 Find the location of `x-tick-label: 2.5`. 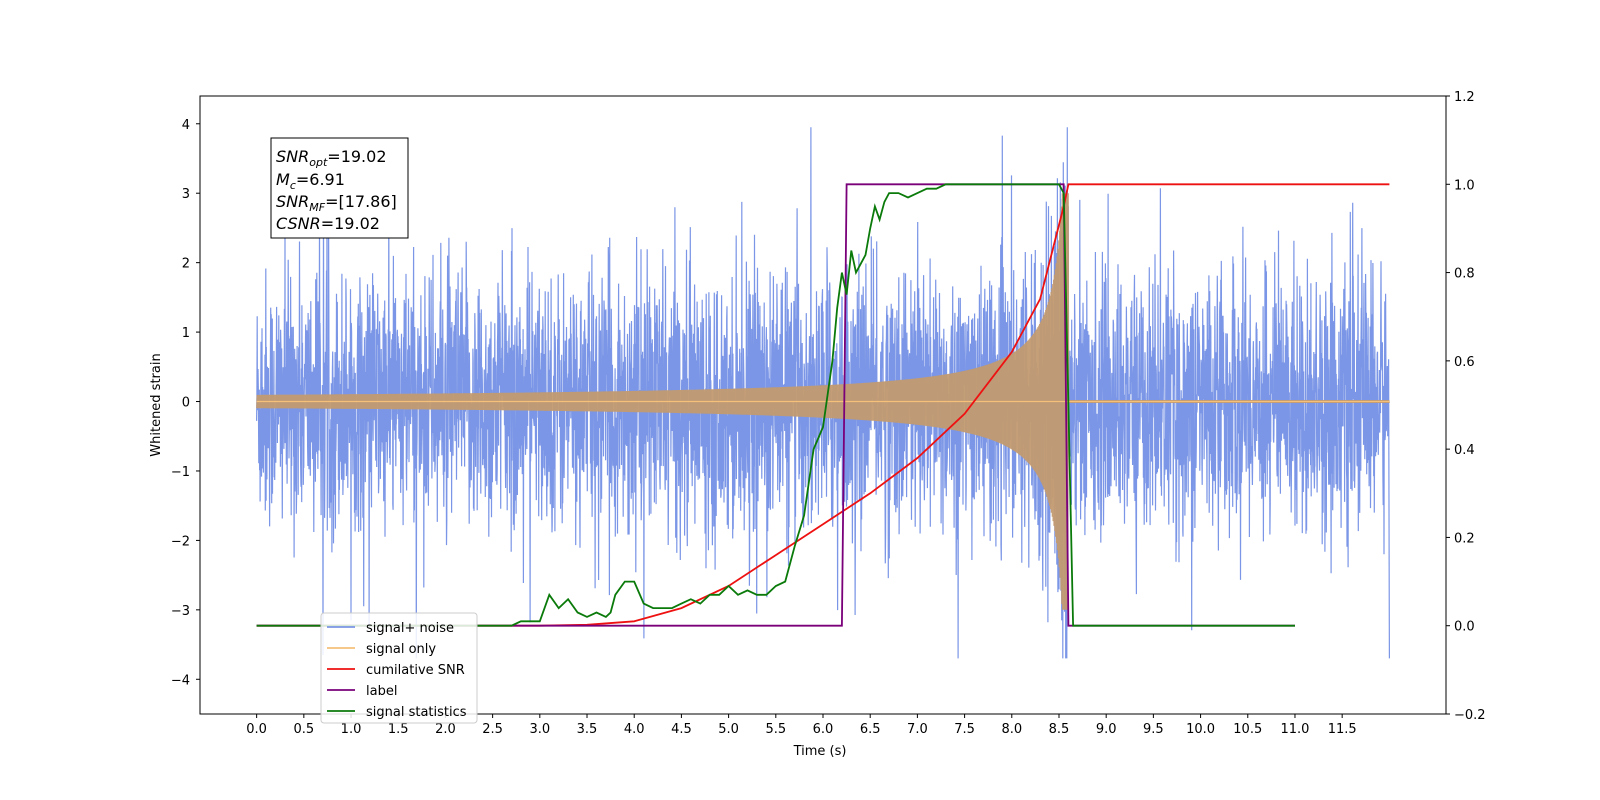

x-tick-label: 2.5 is located at coordinates (492, 729).